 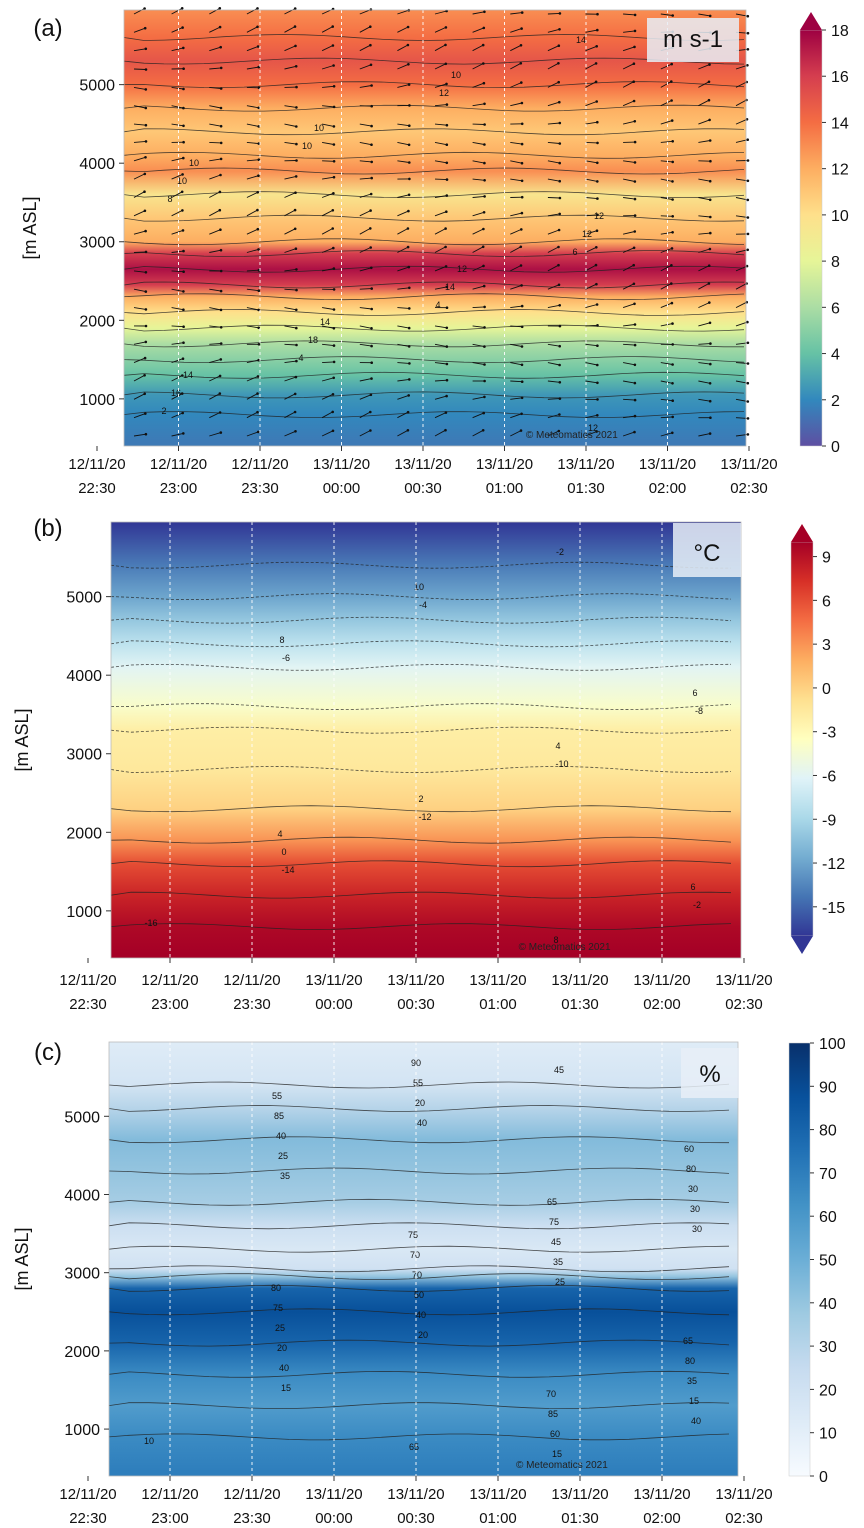 What do you see at coordinates (828, 1347) in the screenshot?
I see `colorbar-tick-label: 30` at bounding box center [828, 1347].